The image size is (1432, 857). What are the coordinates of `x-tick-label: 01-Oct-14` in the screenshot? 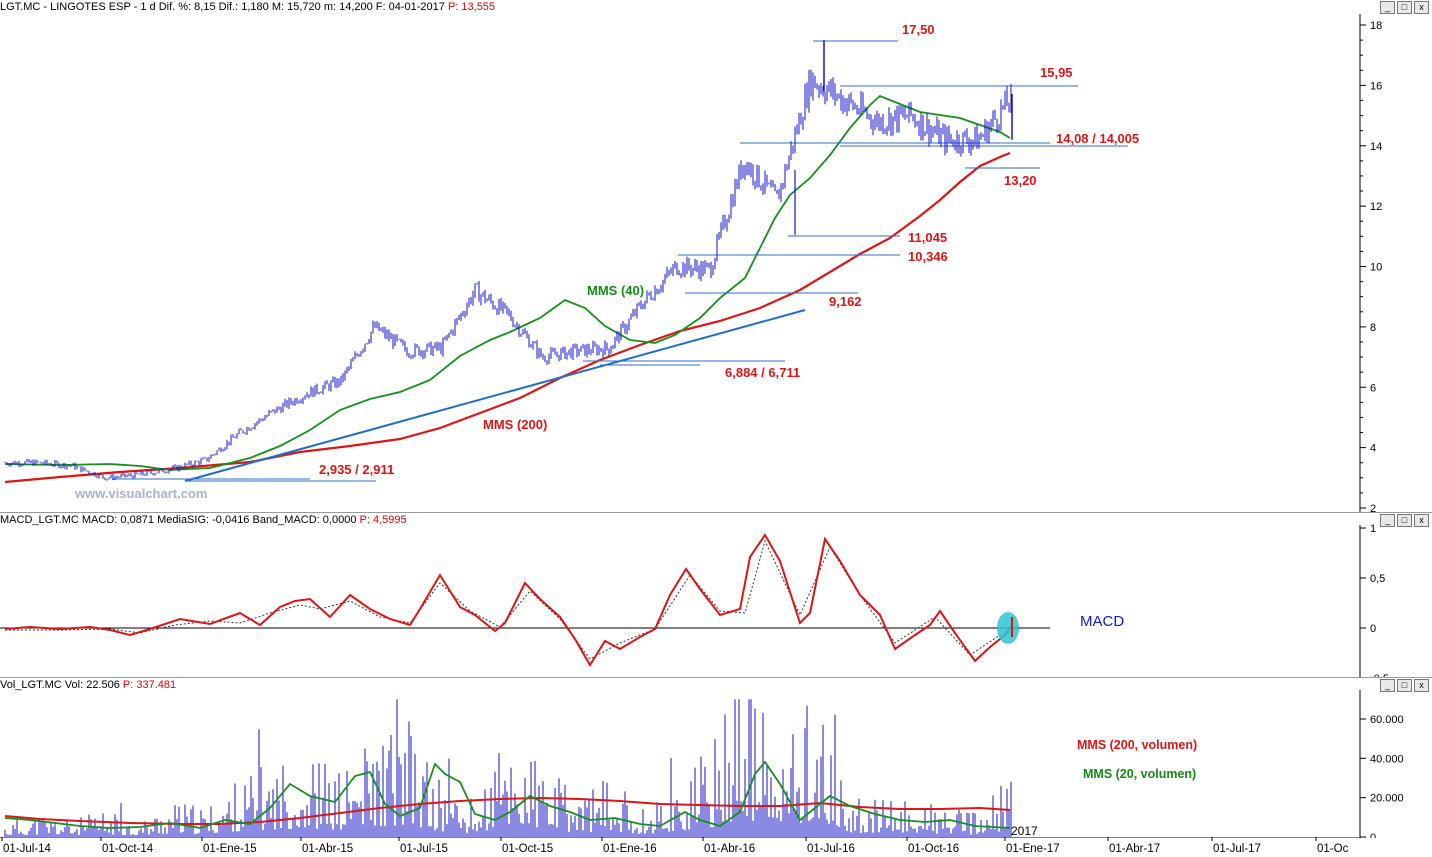 It's located at (128, 849).